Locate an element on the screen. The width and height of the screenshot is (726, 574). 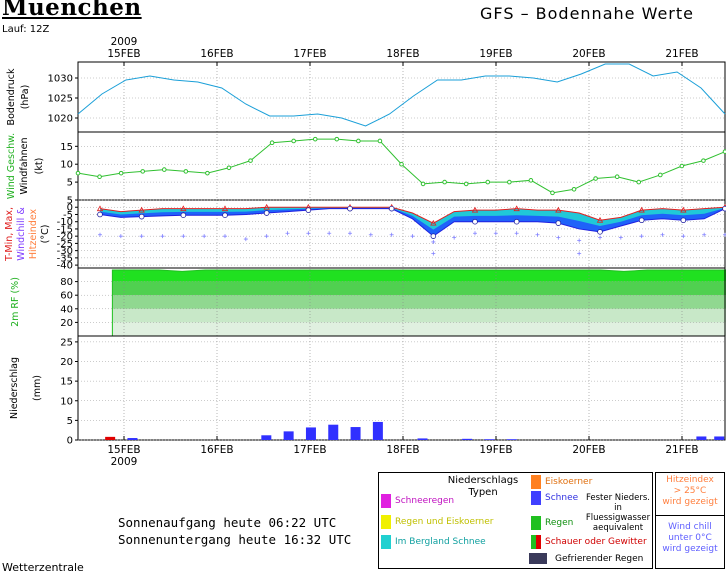
legend-label: Schnee is located at coordinates (561, 498).